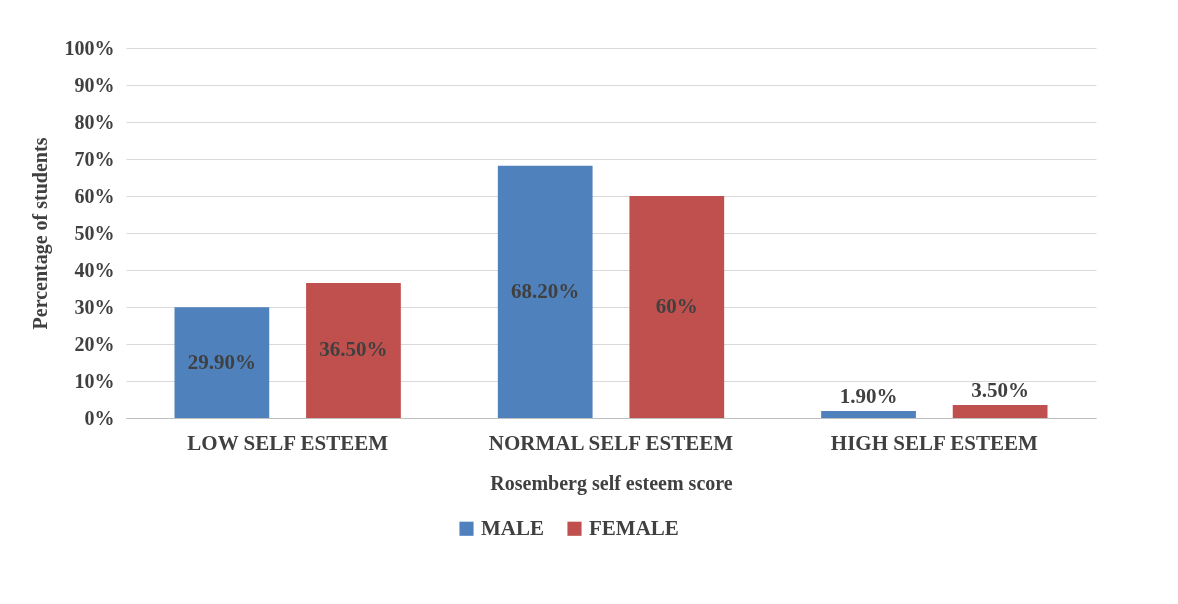 This screenshot has height=604, width=1178. What do you see at coordinates (94, 84) in the screenshot?
I see `y-tick-label: 90%` at bounding box center [94, 84].